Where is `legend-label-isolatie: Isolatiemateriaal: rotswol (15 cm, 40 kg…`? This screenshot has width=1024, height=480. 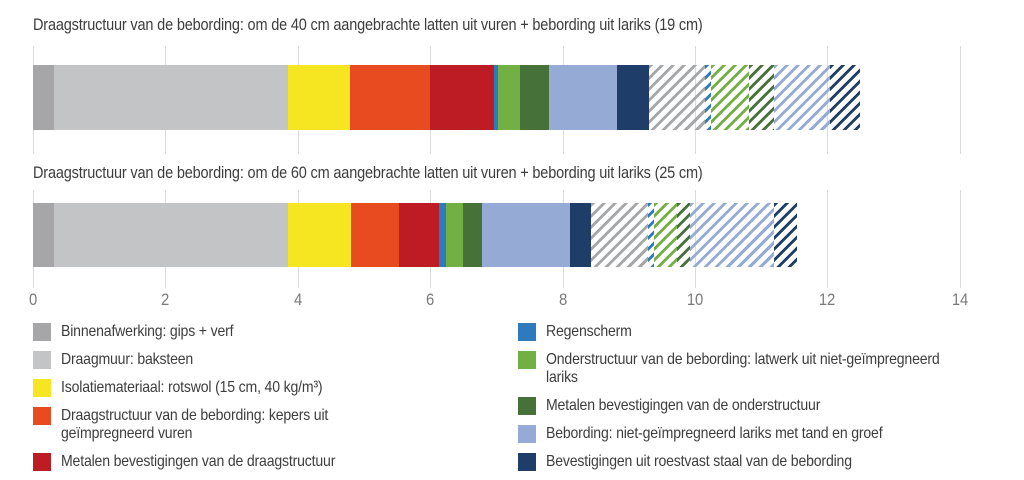 legend-label-isolatie: Isolatiemateriaal: rotswol (15 cm, 40 kg… is located at coordinates (192, 387).